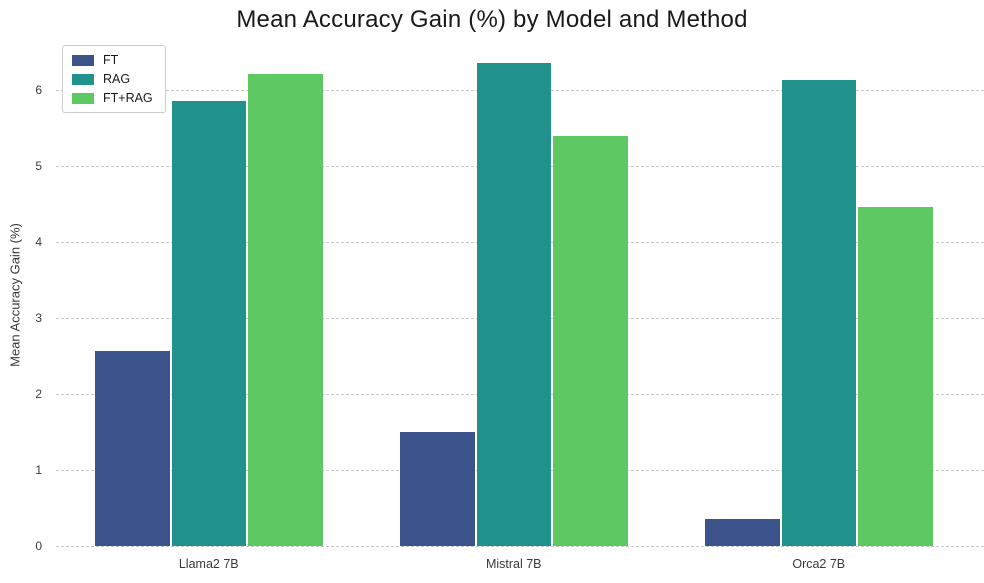  Describe the element at coordinates (285, 310) in the screenshot. I see `bar-ft-rag-llama2-7b` at that location.